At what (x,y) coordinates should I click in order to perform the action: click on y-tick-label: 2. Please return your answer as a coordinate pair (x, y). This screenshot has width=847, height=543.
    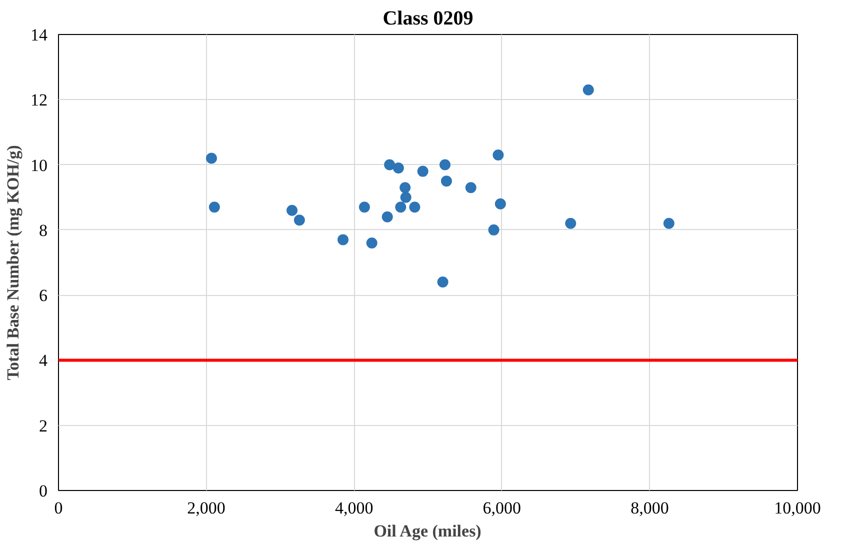
    Looking at the image, I should click on (43, 426).